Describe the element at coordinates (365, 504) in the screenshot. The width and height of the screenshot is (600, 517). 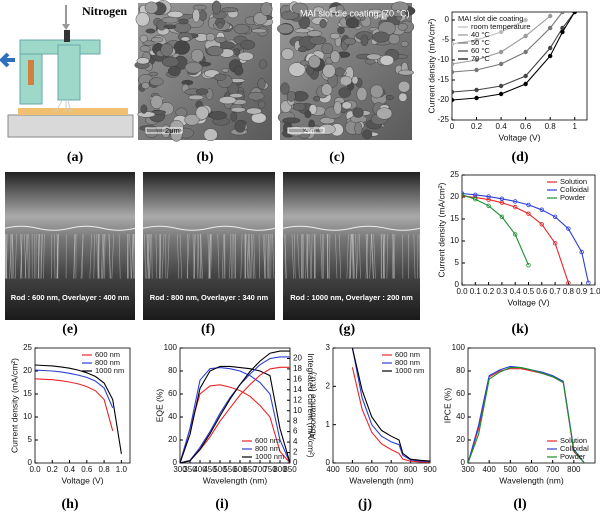
I see `panel-label: (j)` at that location.